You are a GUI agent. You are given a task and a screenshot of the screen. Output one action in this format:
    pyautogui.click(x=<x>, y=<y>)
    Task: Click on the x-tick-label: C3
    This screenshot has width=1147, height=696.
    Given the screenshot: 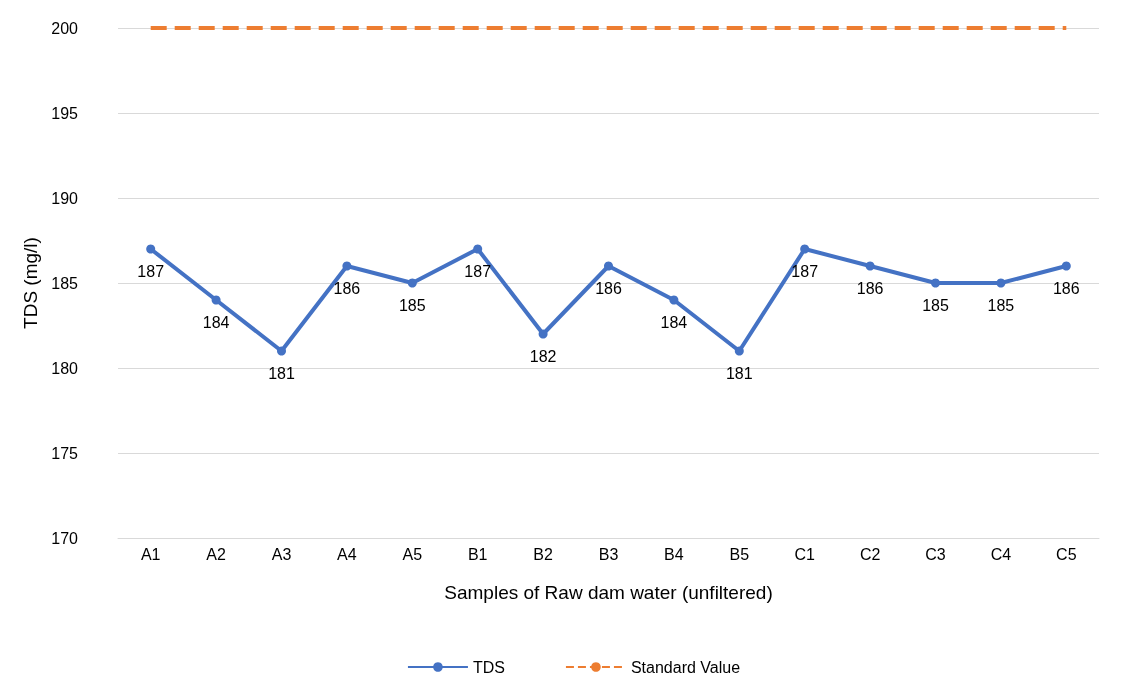 What is the action you would take?
    pyautogui.click(x=935, y=554)
    